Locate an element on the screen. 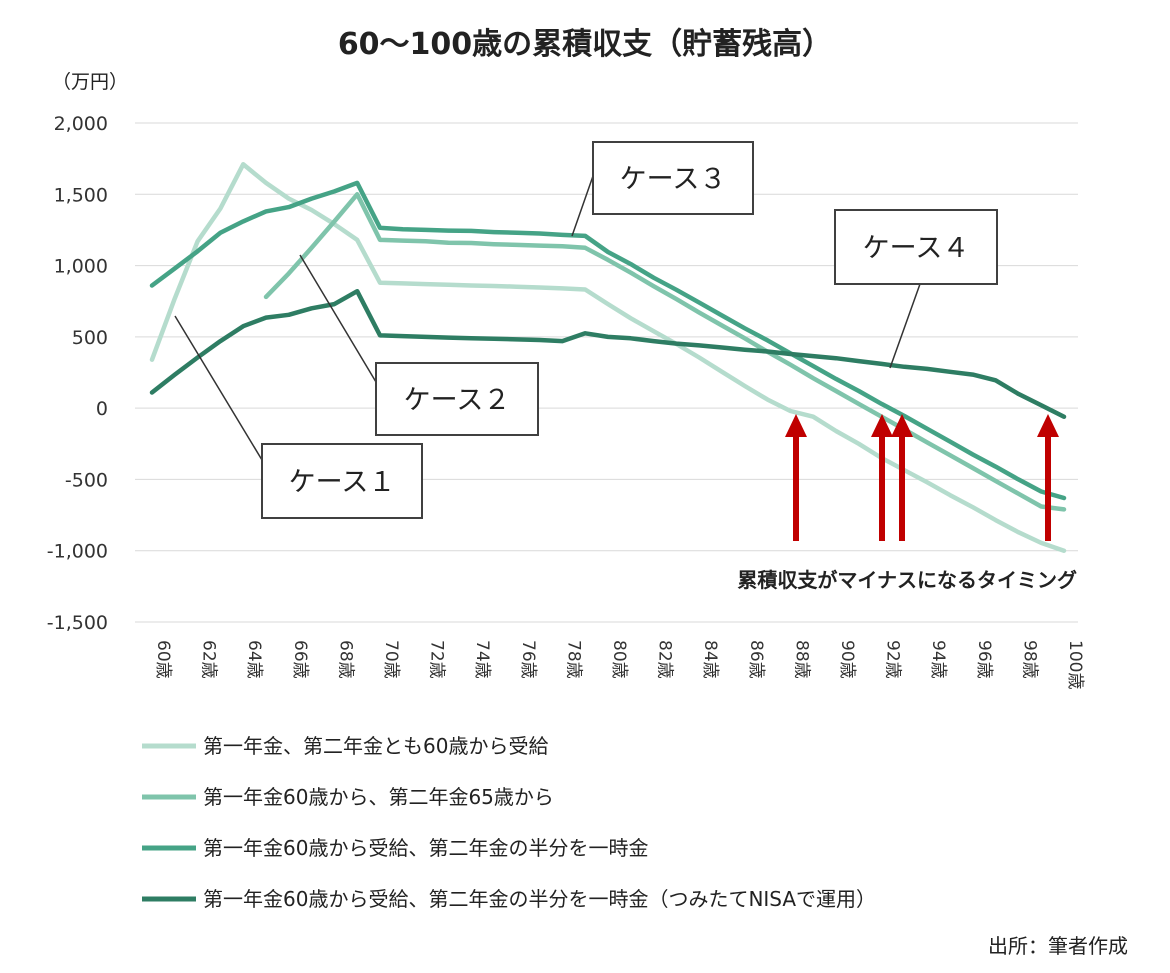 The width and height of the screenshot is (1170, 973). x-tick-label: 84歳 is located at coordinates (710, 659).